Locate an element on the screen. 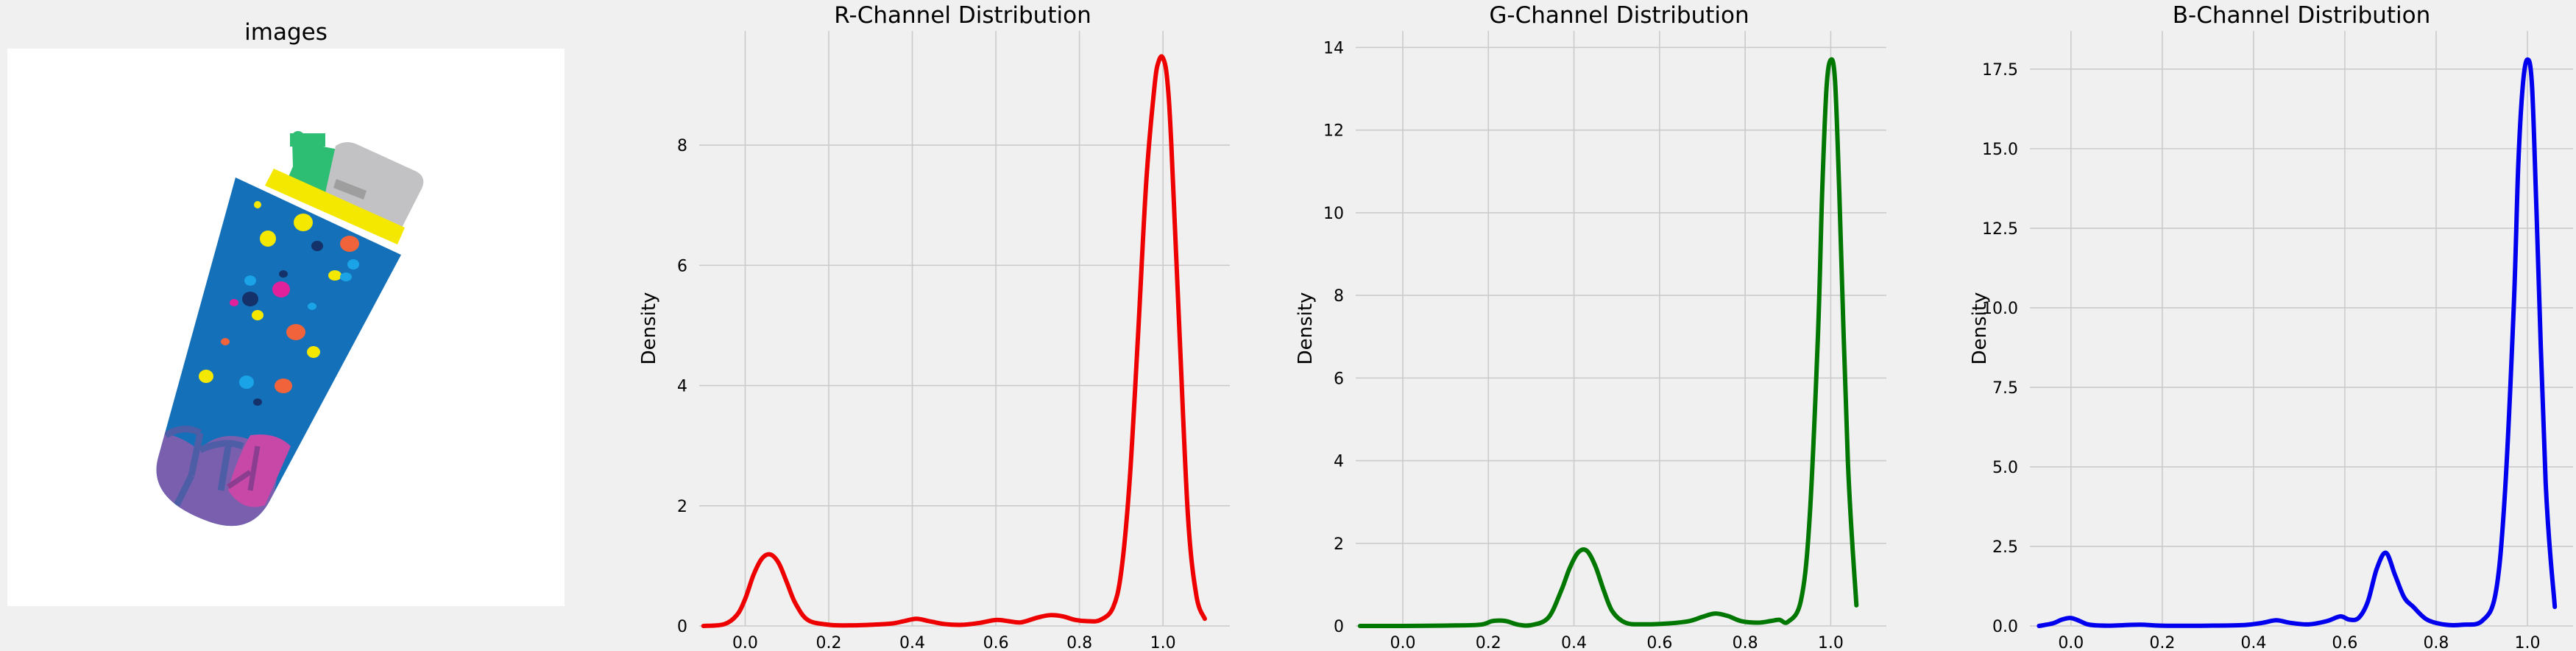  b-y-tick-label: 15.0 is located at coordinates (2000, 150).